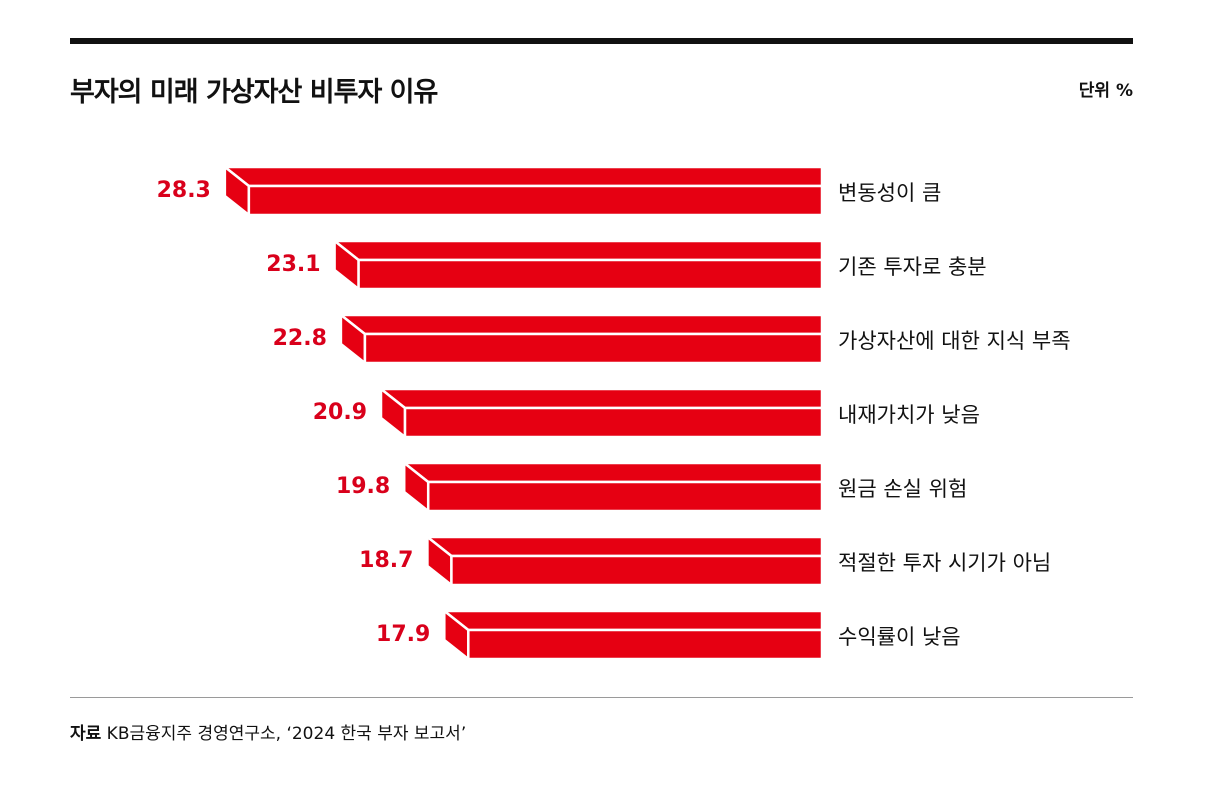 The height and width of the screenshot is (785, 1208). I want to click on value-label: 17.9, so click(403, 634).